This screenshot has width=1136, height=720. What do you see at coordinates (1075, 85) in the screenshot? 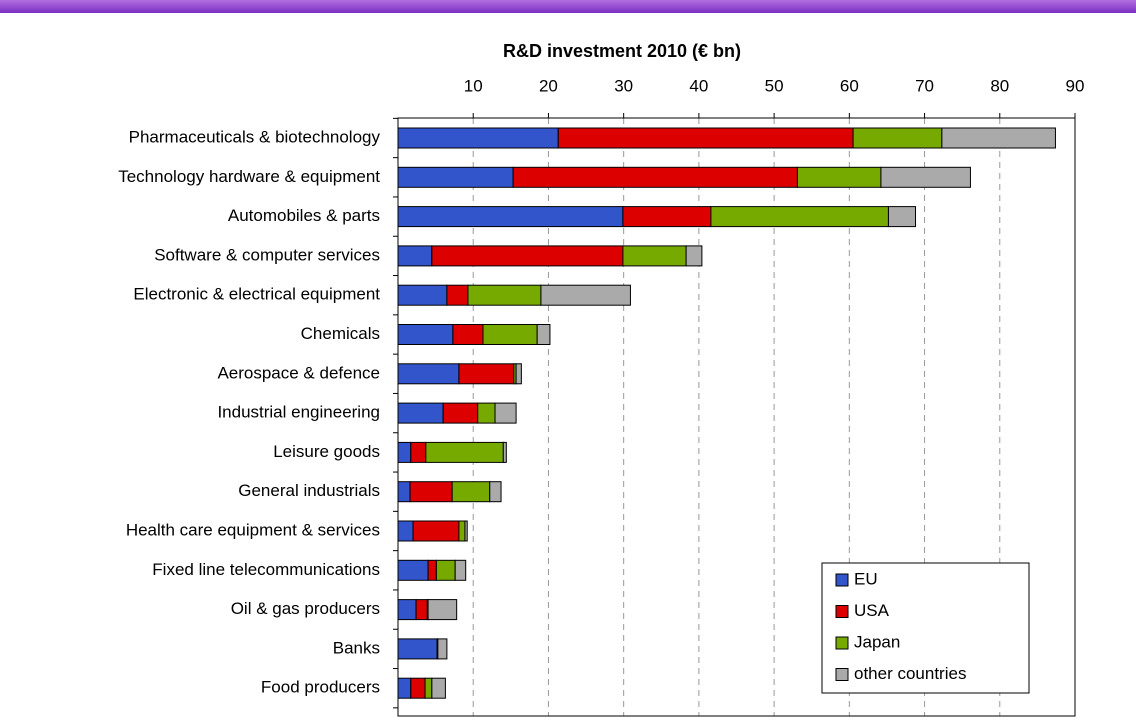
I see `x-tick-label: 90` at bounding box center [1075, 85].